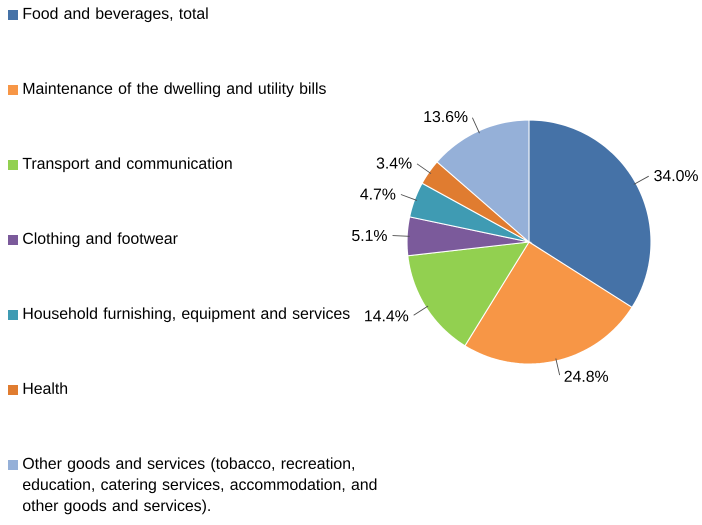 The image size is (702, 525). I want to click on legend-label: Transport and communication, so click(127, 164).